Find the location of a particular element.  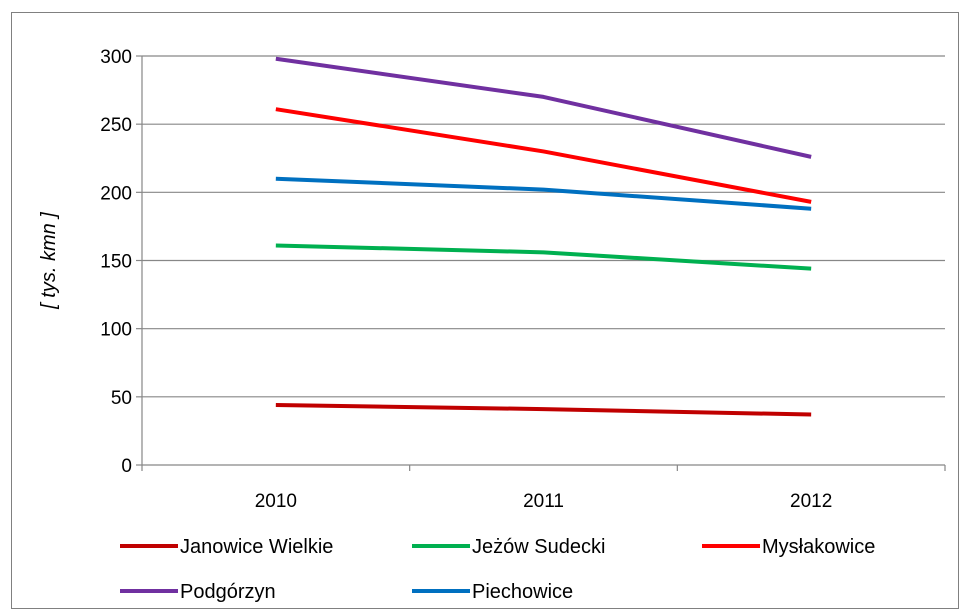

y-tick-label: 0 is located at coordinates (126, 466).